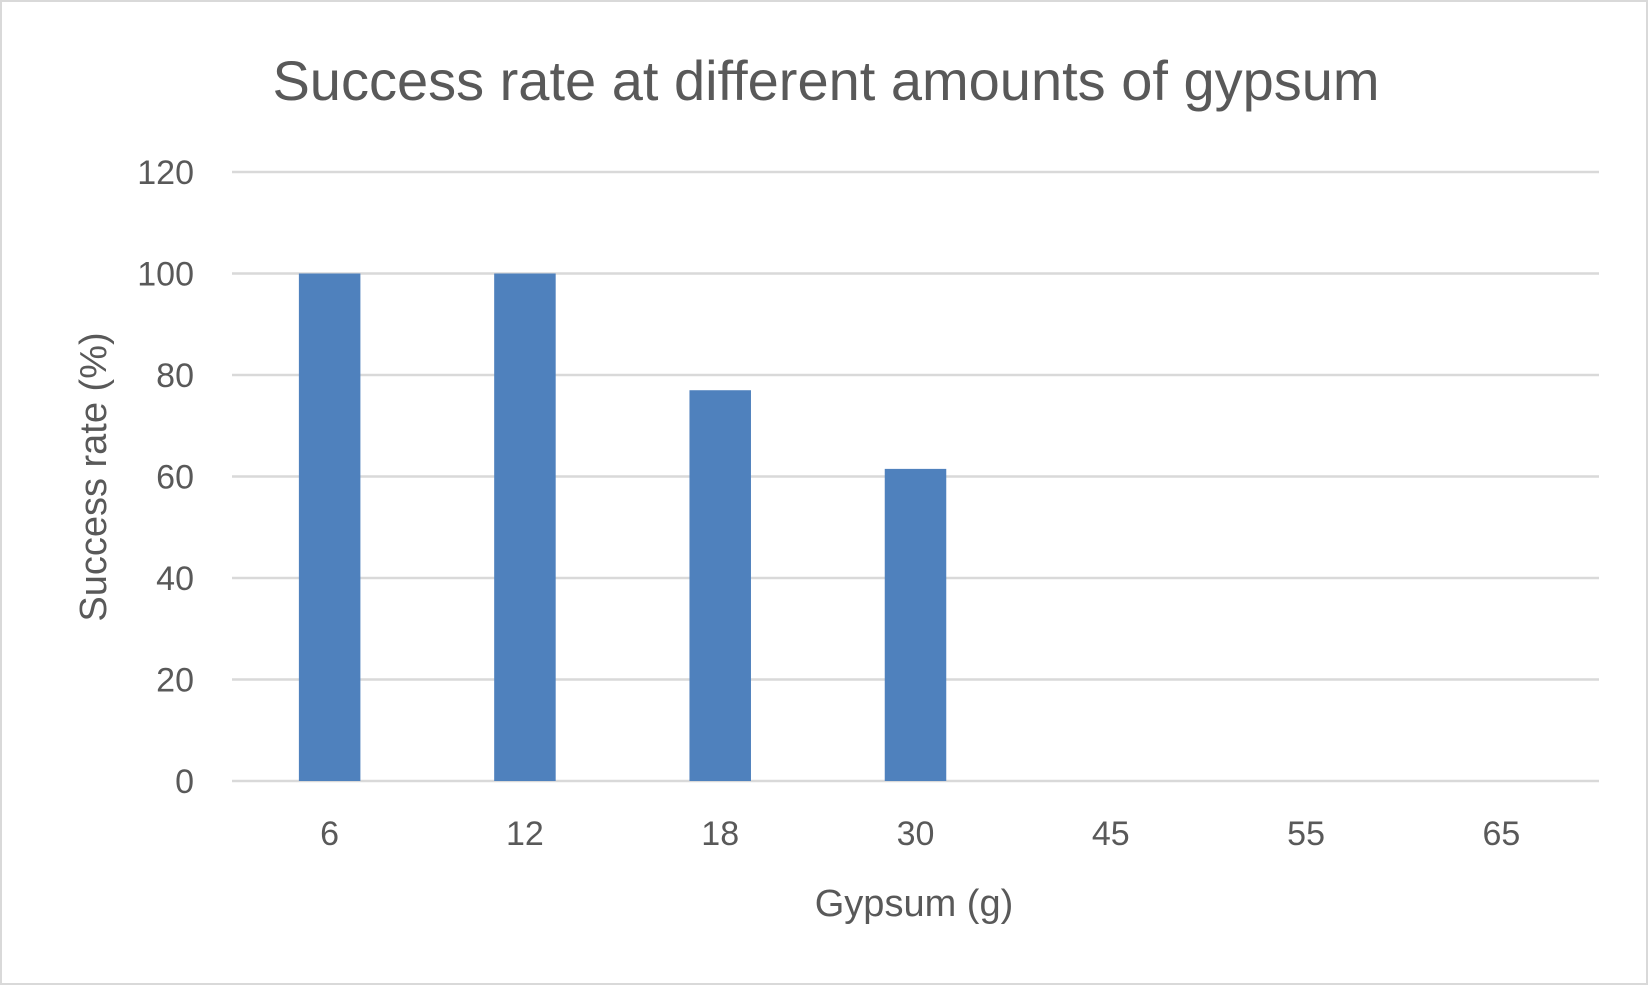 Image resolution: width=1648 pixels, height=987 pixels. Describe the element at coordinates (165, 173) in the screenshot. I see `y-tick-label: 120` at that location.